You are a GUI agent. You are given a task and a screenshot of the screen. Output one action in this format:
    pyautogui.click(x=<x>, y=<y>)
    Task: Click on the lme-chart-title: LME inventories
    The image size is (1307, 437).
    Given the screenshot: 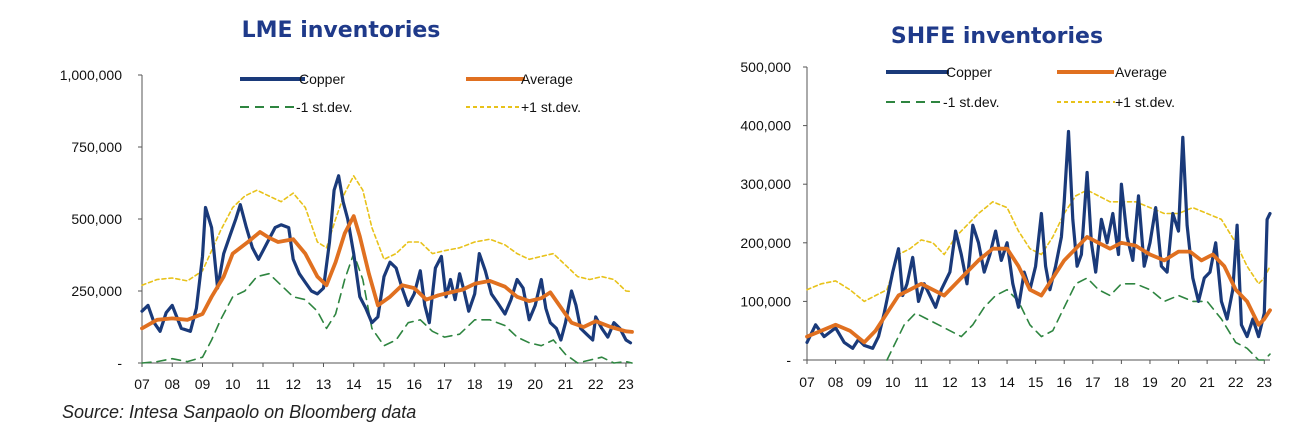 What is the action you would take?
    pyautogui.click(x=341, y=30)
    